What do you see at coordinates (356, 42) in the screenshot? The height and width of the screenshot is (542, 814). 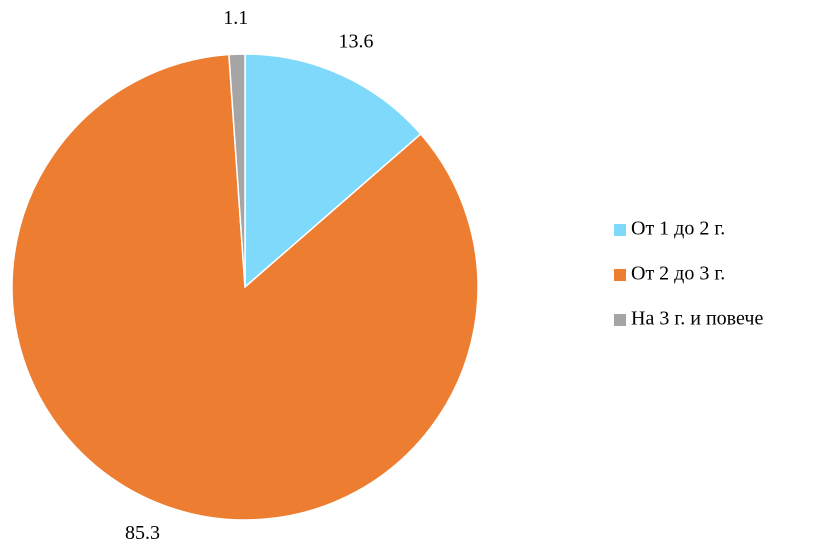 I see `data-label: 13.6` at bounding box center [356, 42].